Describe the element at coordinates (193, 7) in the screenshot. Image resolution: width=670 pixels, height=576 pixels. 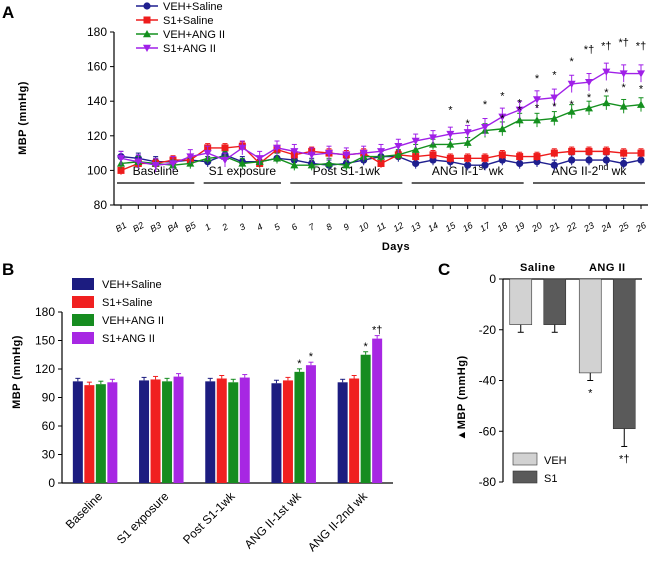
I see `legend-label: VEH+Saline` at that location.